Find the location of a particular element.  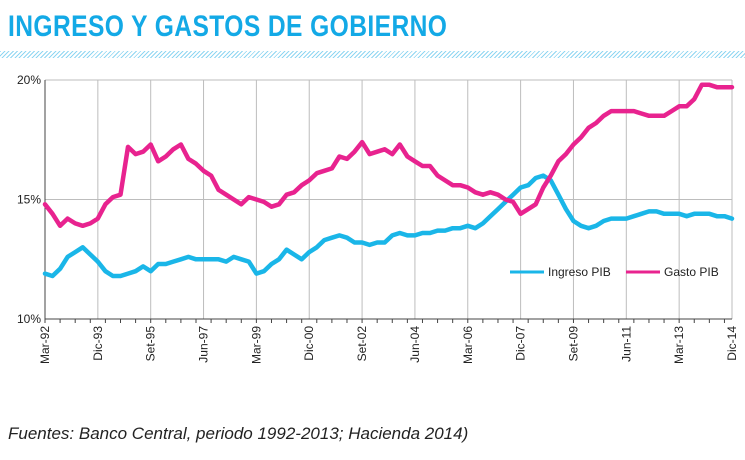

x-tick-label: Dic-93 is located at coordinates (98, 343).